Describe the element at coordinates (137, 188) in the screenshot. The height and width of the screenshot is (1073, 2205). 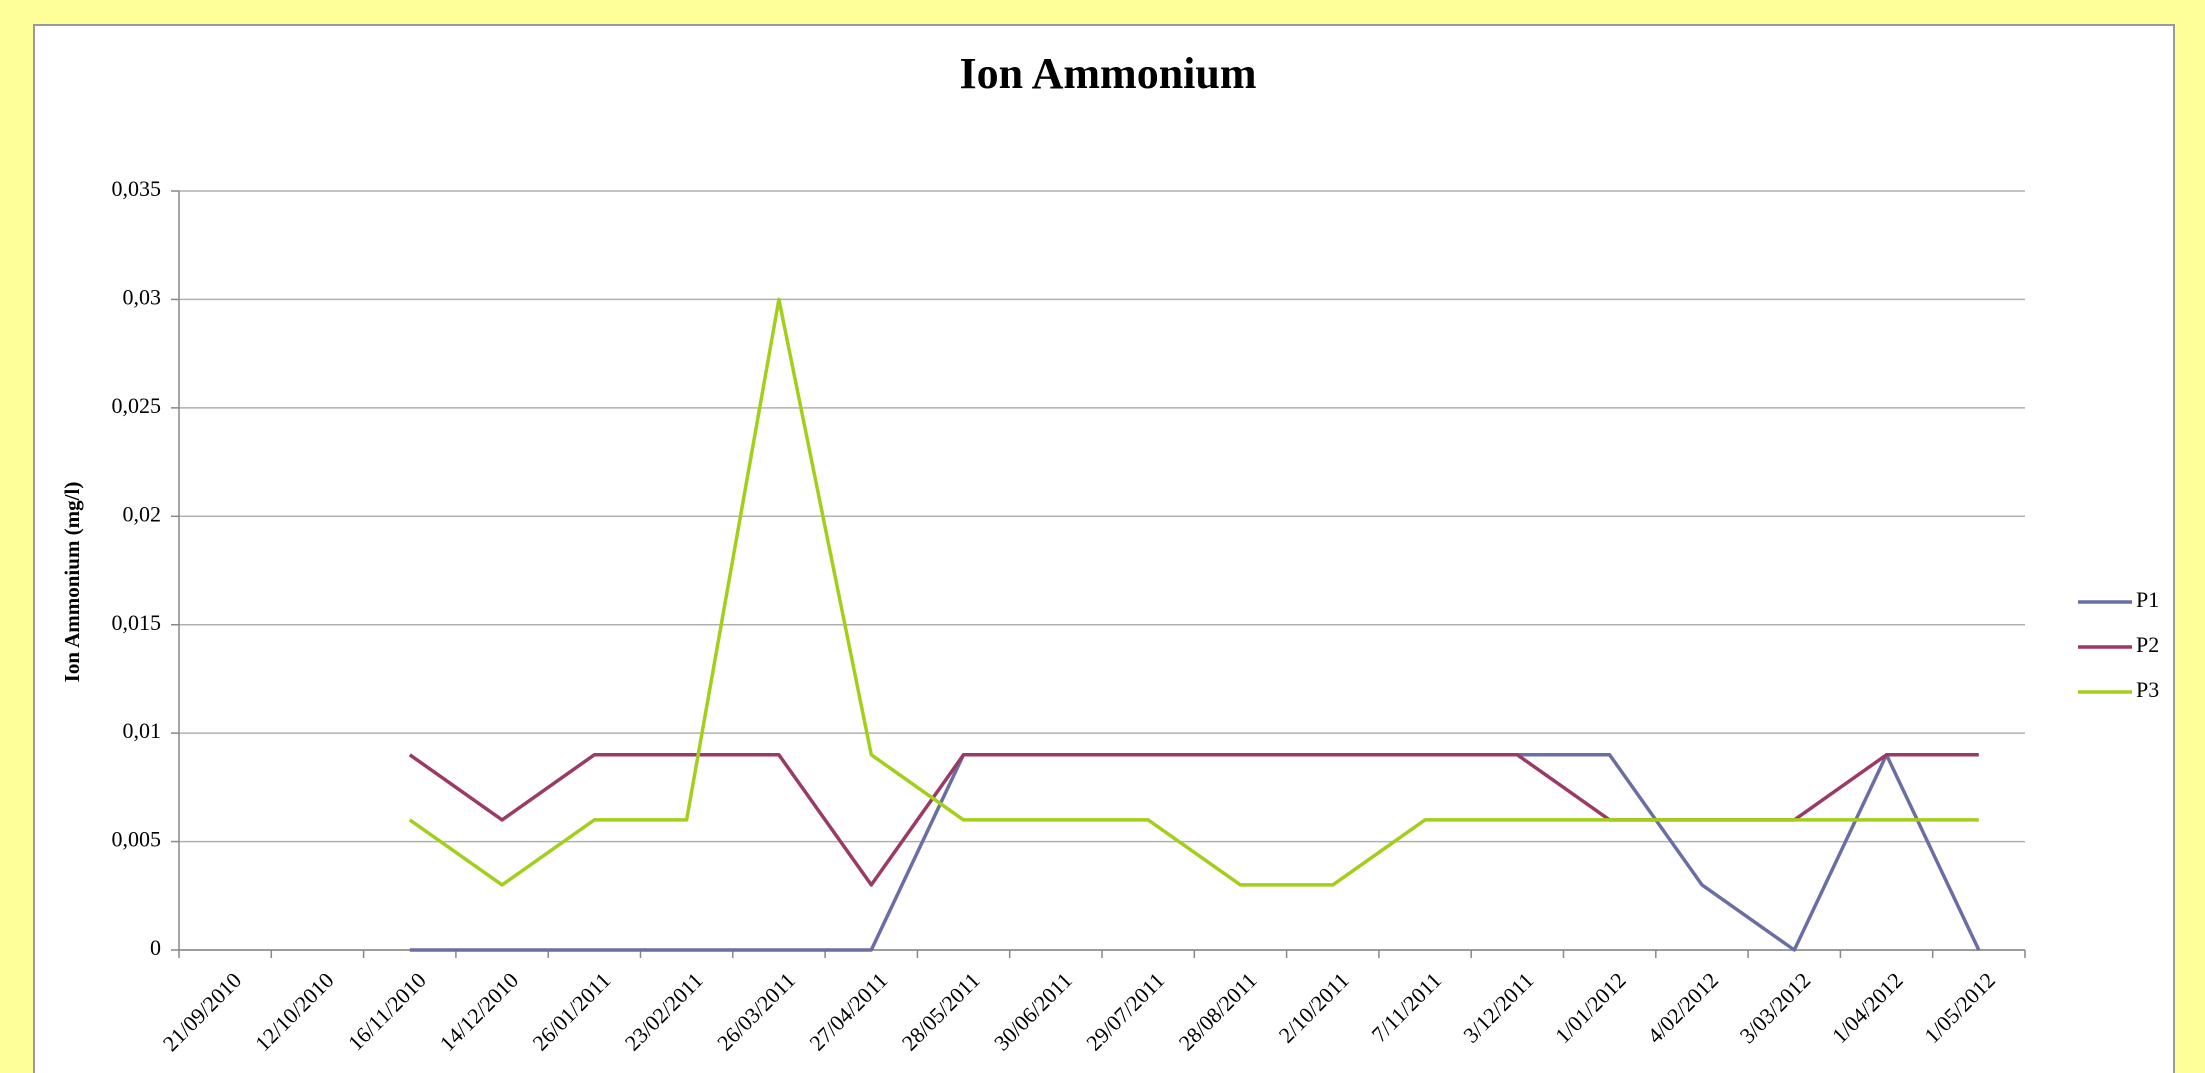
I see `y-tick-label: 0,035` at that location.